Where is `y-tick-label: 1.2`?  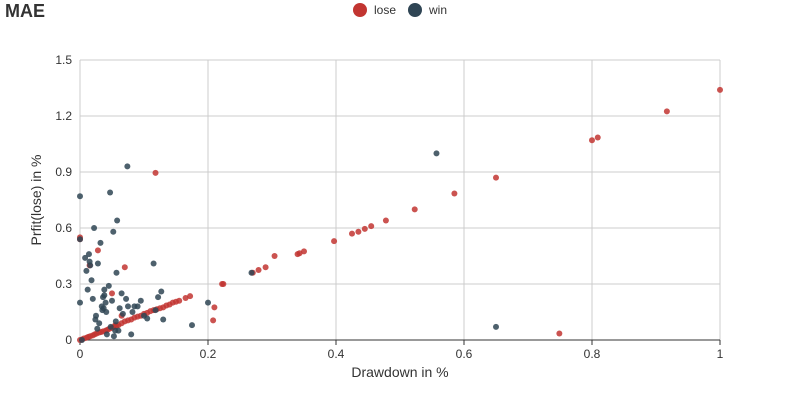 y-tick-label: 1.2 is located at coordinates (63, 116).